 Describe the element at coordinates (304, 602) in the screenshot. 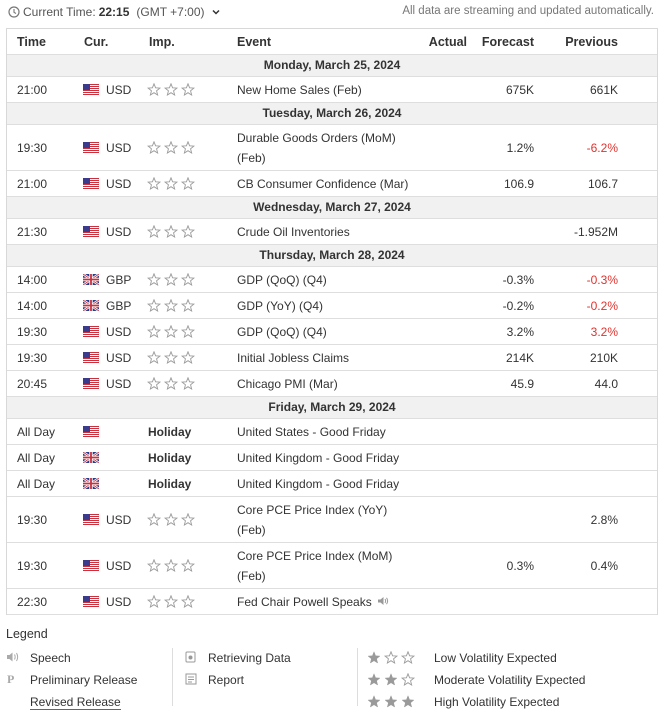

I see `event-name: Fed Chair Powell Speaks` at that location.